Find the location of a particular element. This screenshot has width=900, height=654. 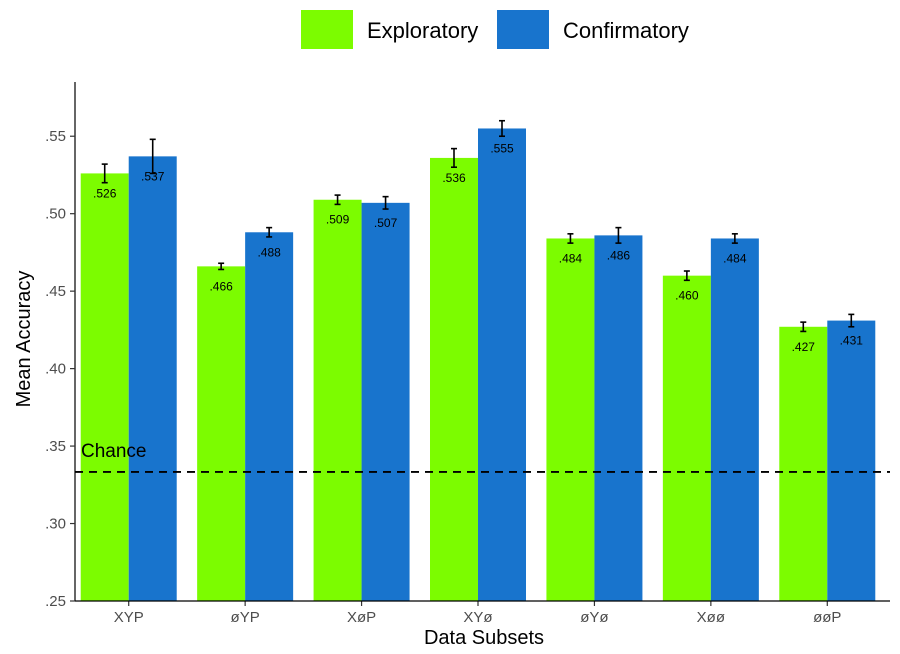

data-label-confirmatory-4: .486 is located at coordinates (619, 255).